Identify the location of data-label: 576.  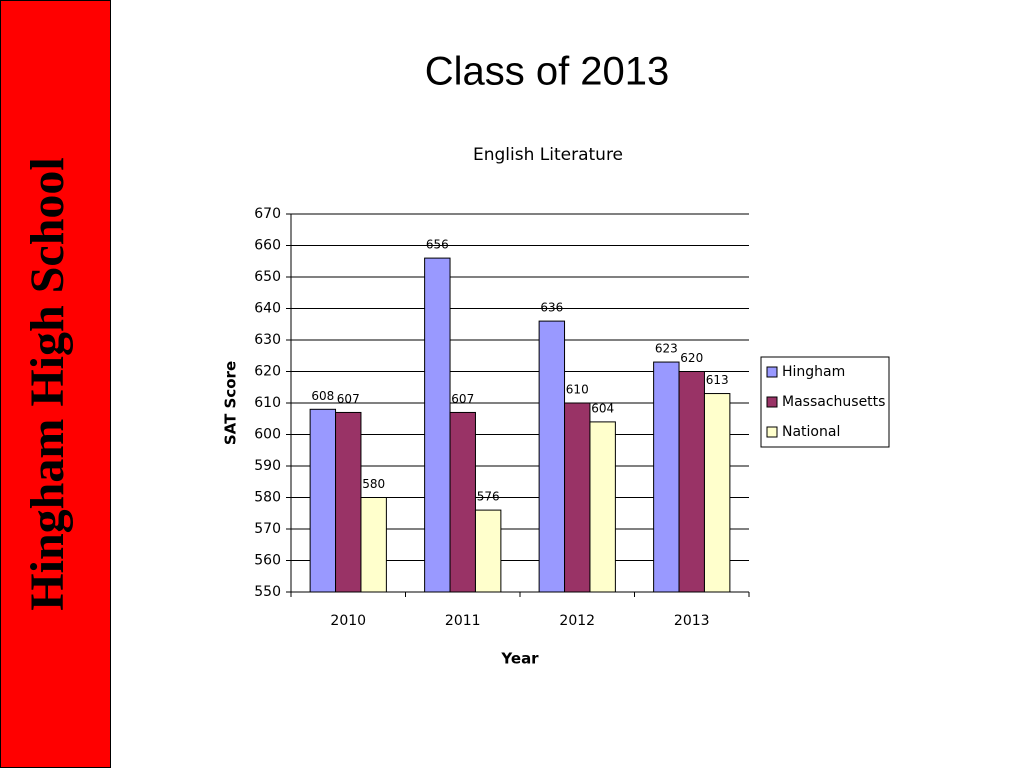
(488, 497).